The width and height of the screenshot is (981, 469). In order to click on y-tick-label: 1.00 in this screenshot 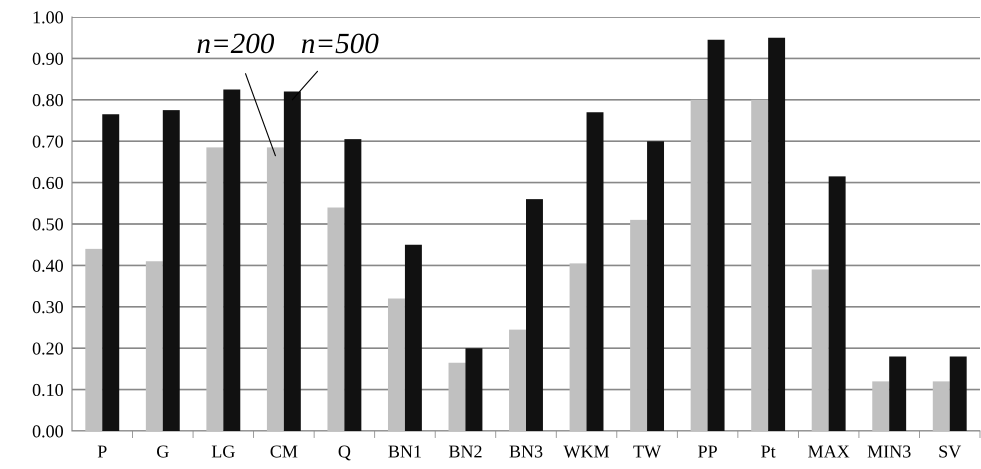, I will do `click(48, 17)`.